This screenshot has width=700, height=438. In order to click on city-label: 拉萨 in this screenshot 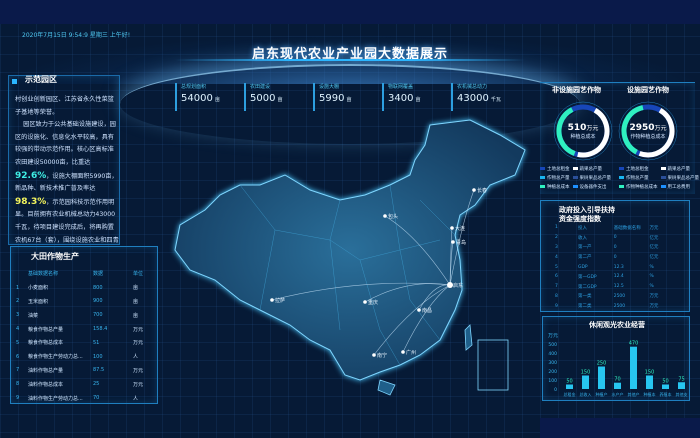, I will do `click(280, 300)`.